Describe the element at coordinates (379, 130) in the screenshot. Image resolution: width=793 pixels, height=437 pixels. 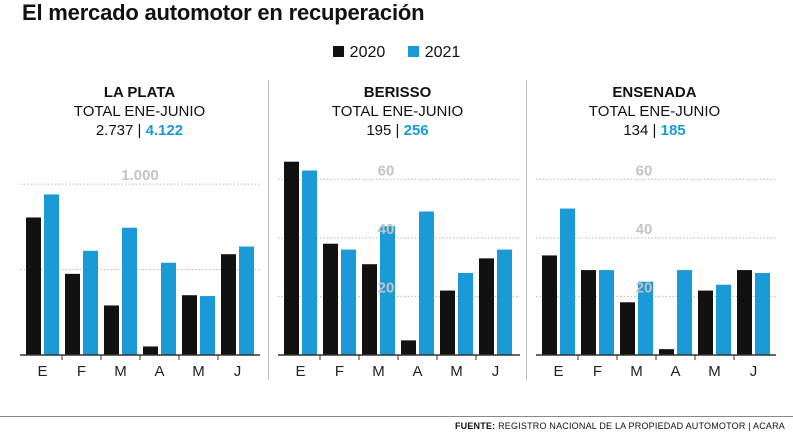
I see `total-2020: 195` at that location.